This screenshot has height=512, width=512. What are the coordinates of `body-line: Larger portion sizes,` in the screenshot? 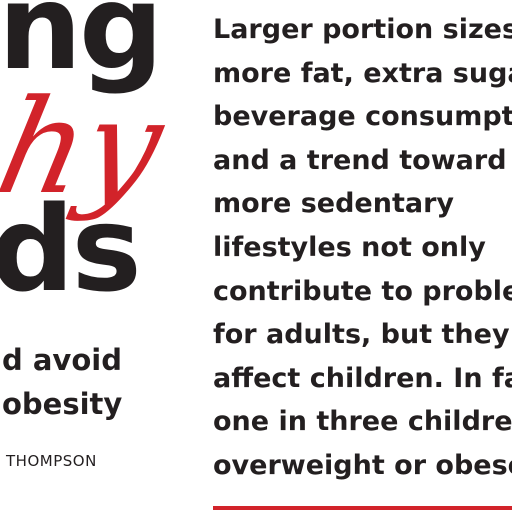 It's located at (362, 29).